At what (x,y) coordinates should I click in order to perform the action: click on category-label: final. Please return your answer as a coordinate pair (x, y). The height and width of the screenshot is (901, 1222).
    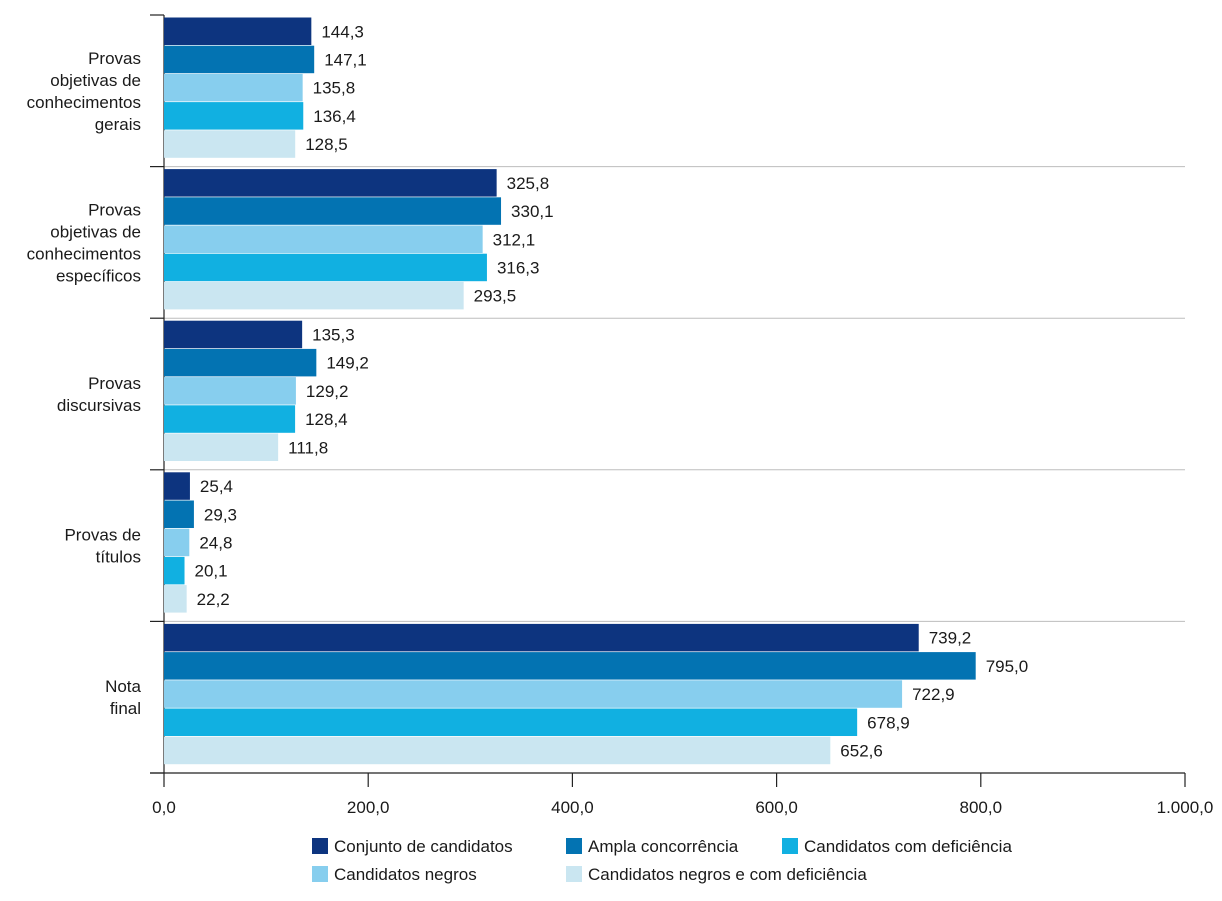
    Looking at the image, I should click on (125, 708).